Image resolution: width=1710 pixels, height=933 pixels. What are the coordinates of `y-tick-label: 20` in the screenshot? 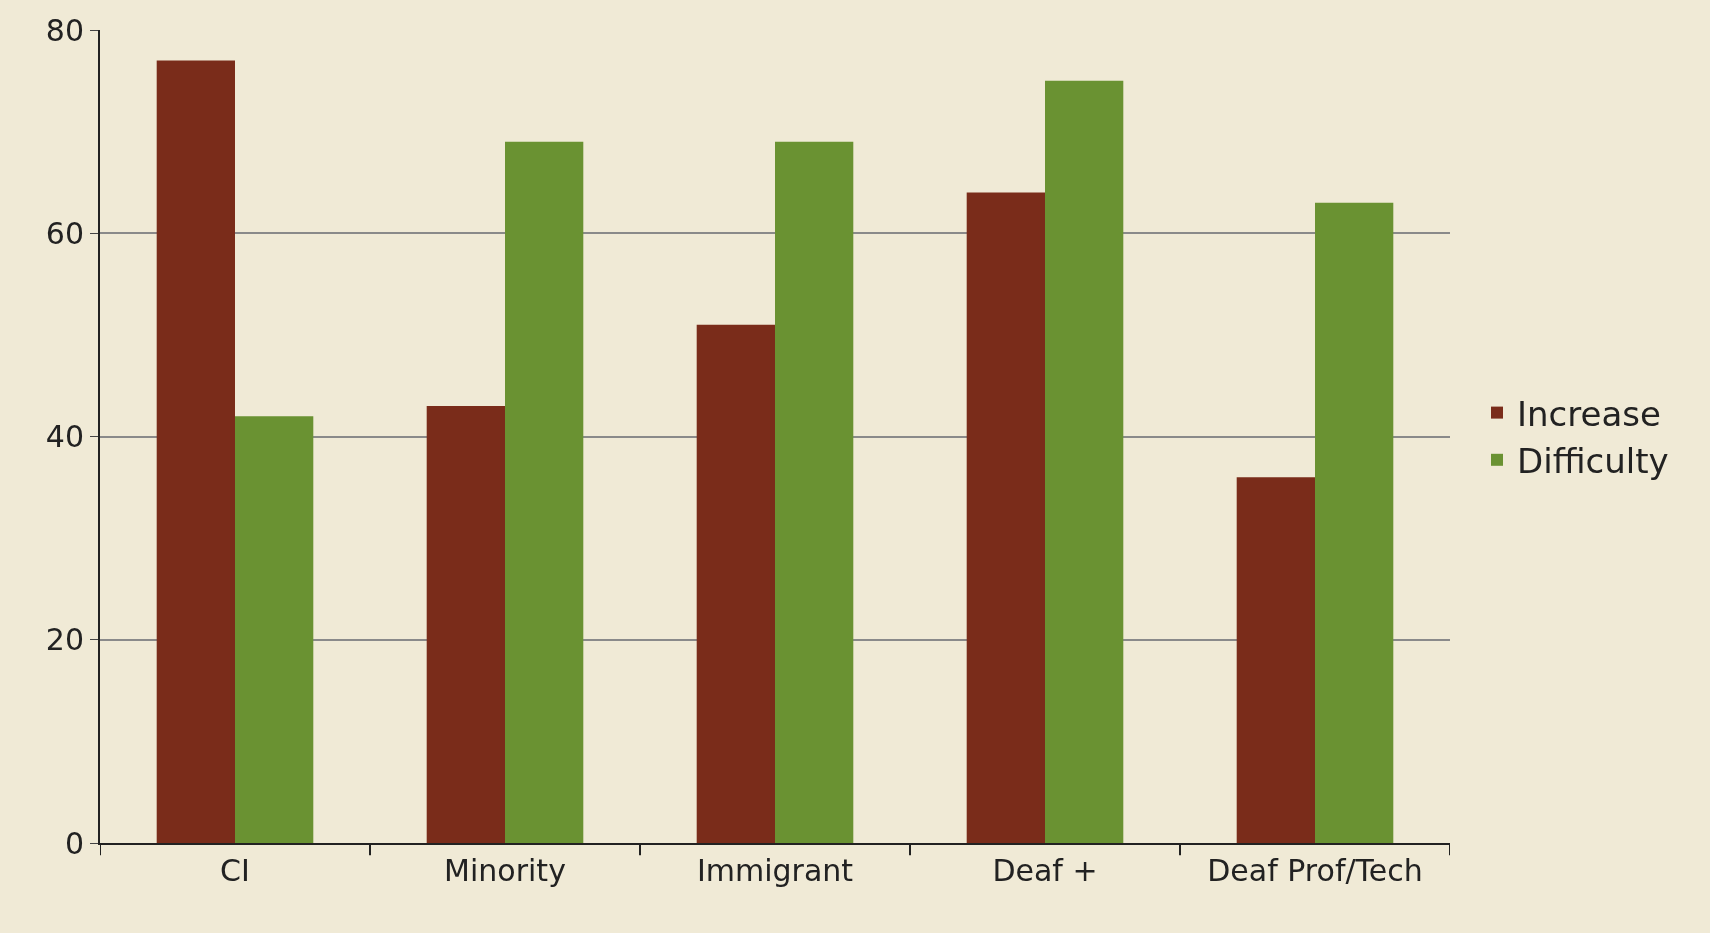 It's located at (64, 640).